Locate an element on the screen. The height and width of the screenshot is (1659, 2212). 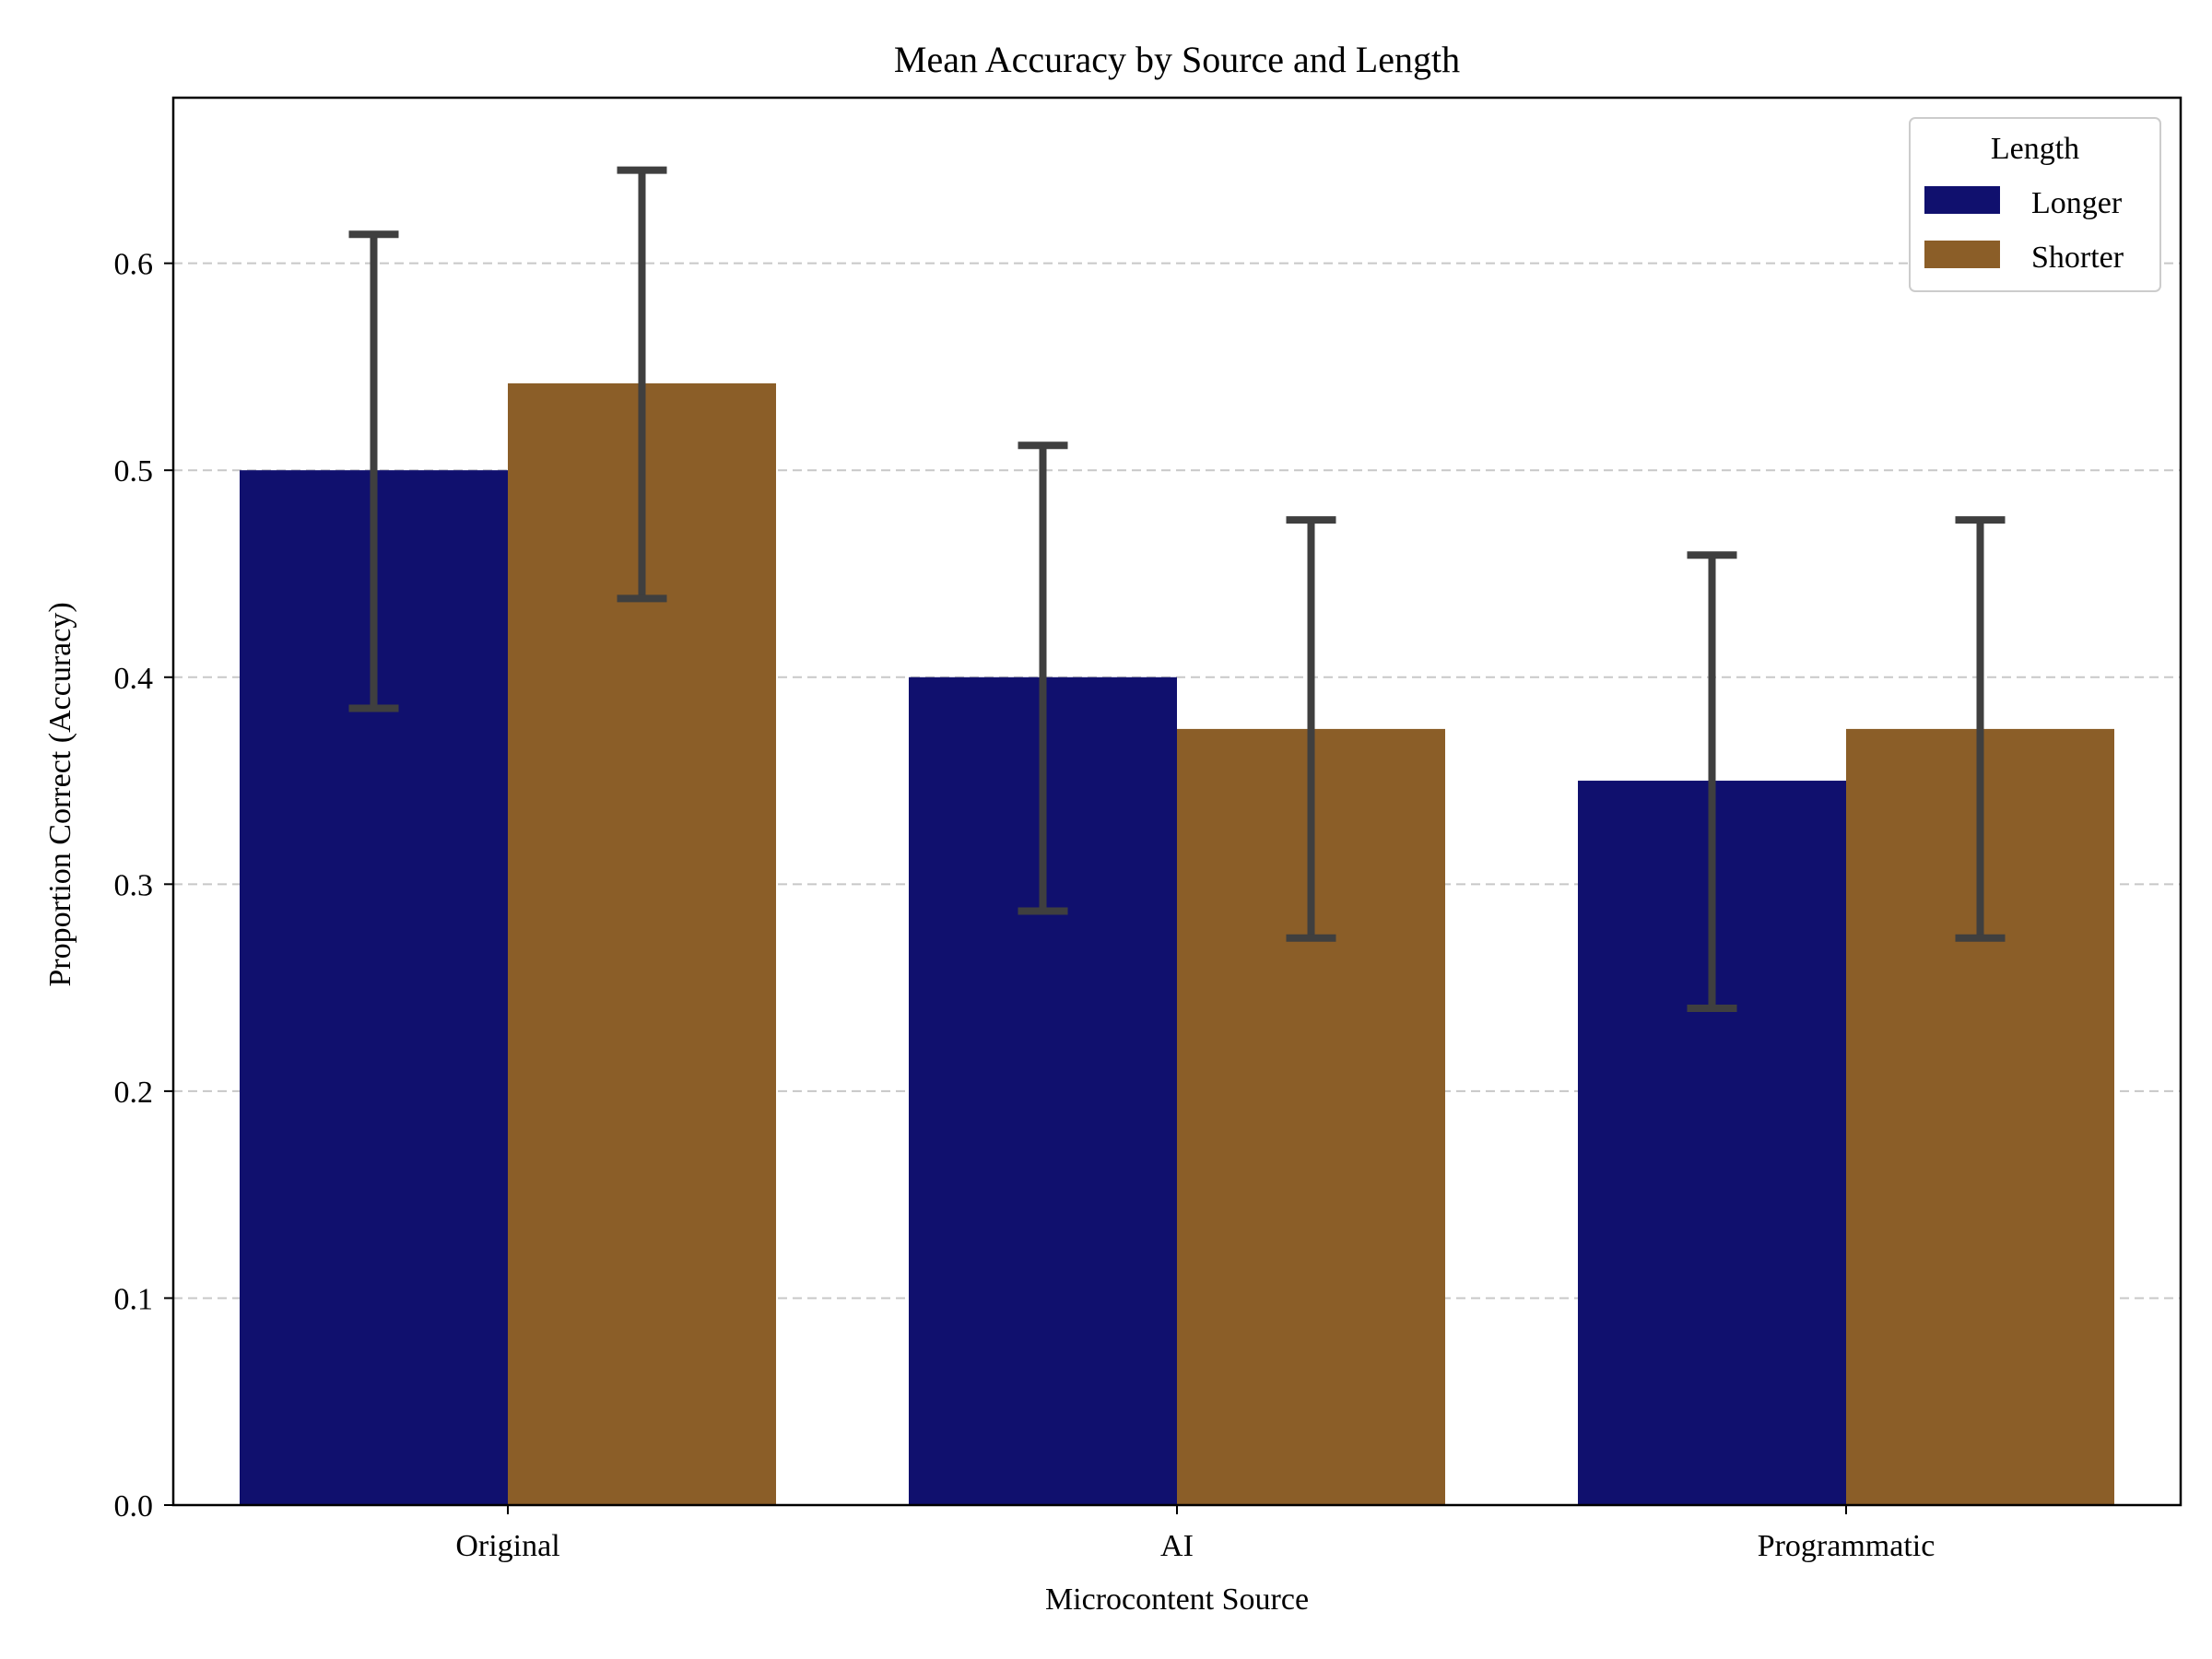
legend-title: Length is located at coordinates (2035, 149).